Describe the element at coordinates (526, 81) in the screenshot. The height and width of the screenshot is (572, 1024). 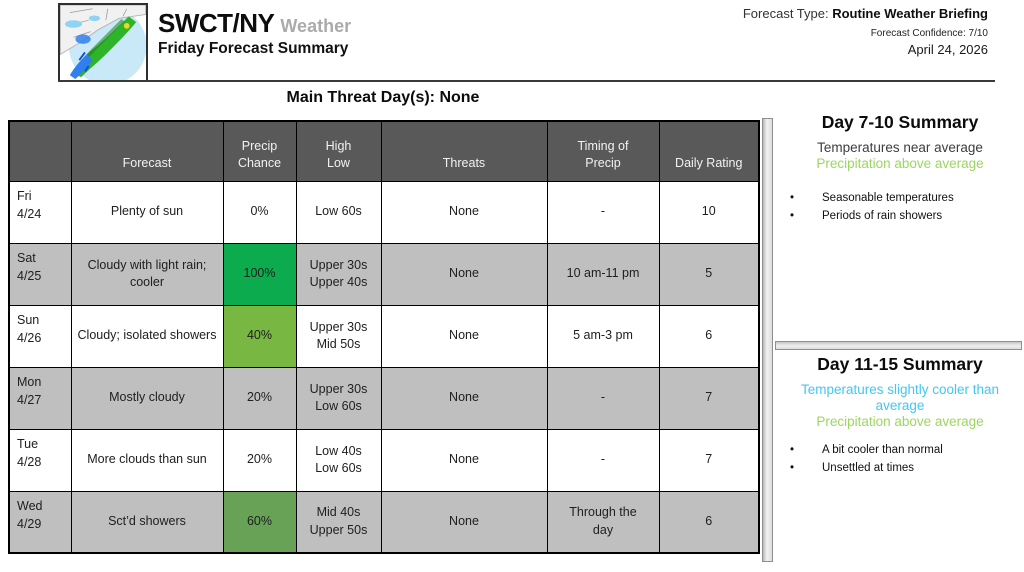
I see `header-divider` at that location.